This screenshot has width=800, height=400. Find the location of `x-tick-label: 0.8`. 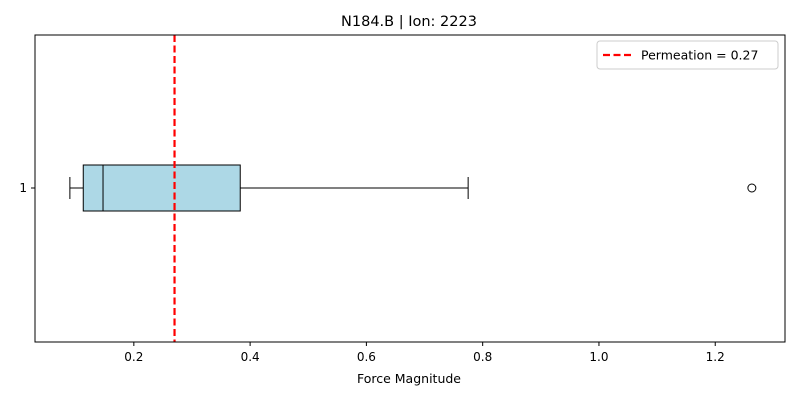

x-tick-label: 0.8 is located at coordinates (482, 357).